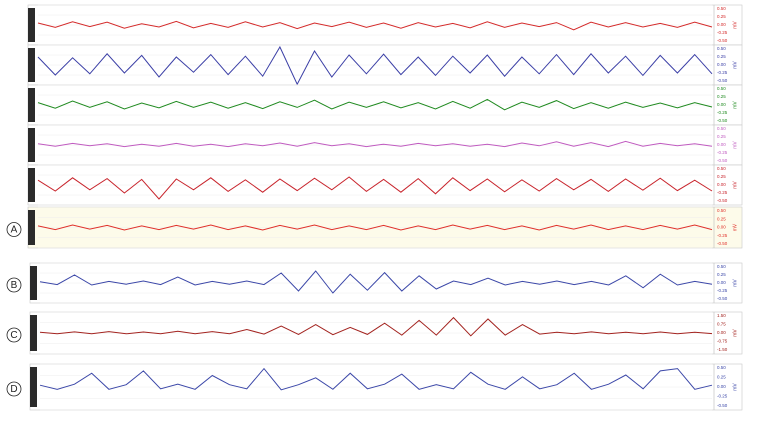  Describe the element at coordinates (721, 324) in the screenshot. I see `y-tick-label: 0.75` at that location.